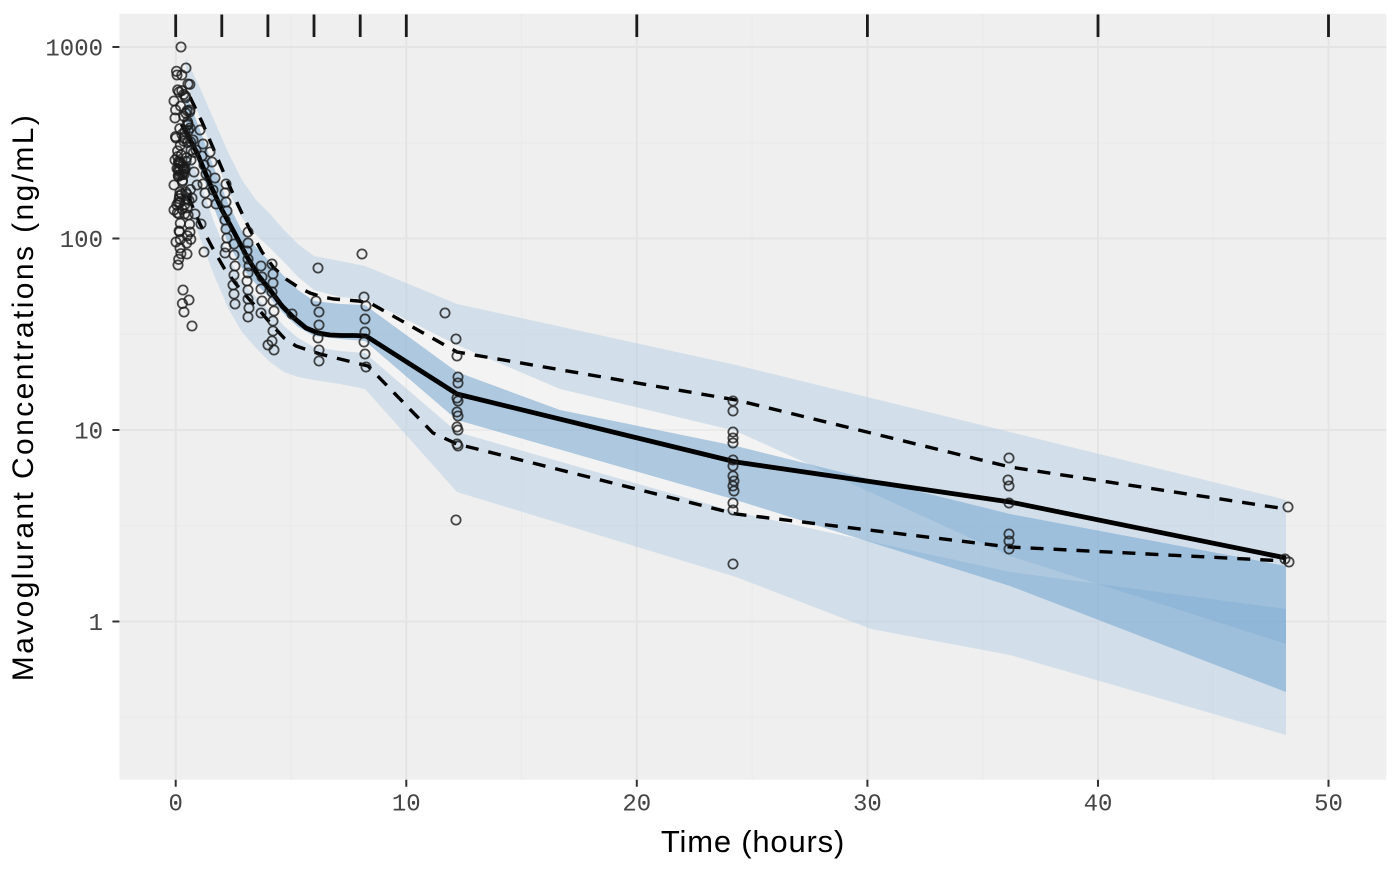 Image resolution: width=1400 pixels, height=870 pixels. What do you see at coordinates (96, 624) in the screenshot?
I see `svg-text: 1` at bounding box center [96, 624].